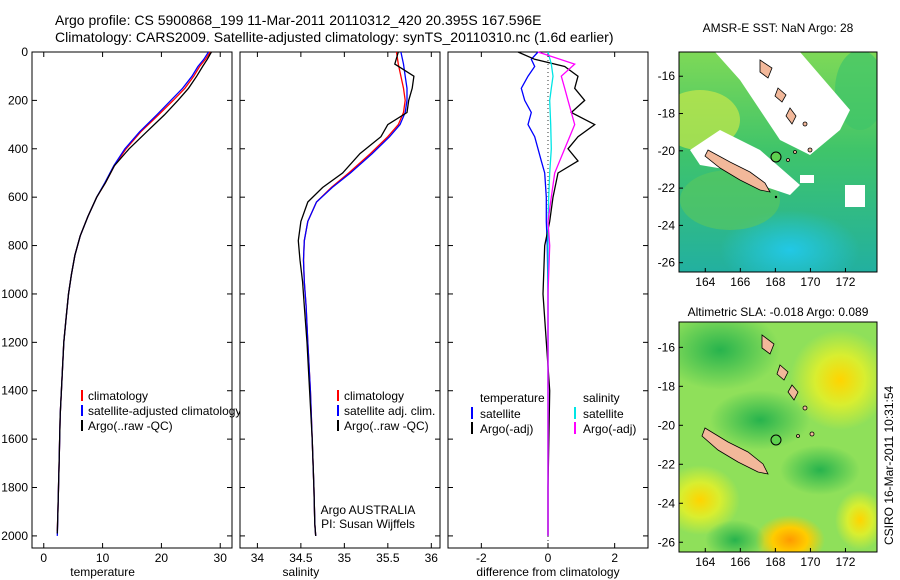 The height and width of the screenshot is (580, 900). Describe the element at coordinates (258, 558) in the screenshot. I see `x-tick-label: 34` at that location.